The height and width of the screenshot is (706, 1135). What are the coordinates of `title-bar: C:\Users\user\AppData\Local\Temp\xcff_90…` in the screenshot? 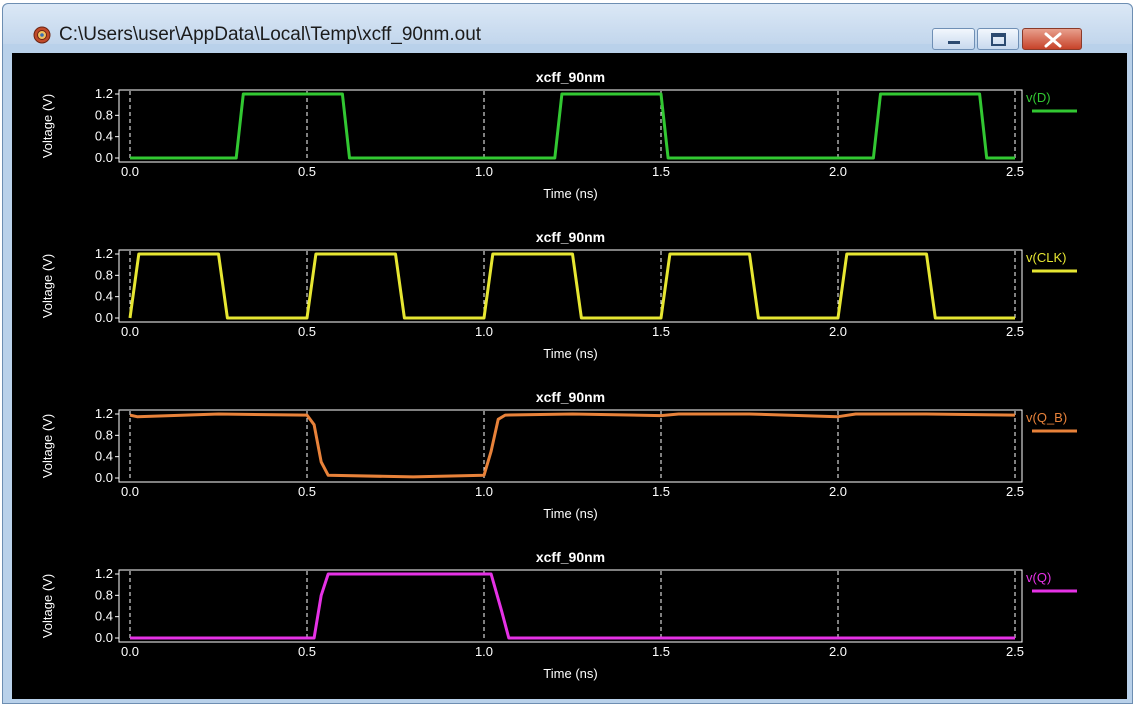 It's located at (567, 24).